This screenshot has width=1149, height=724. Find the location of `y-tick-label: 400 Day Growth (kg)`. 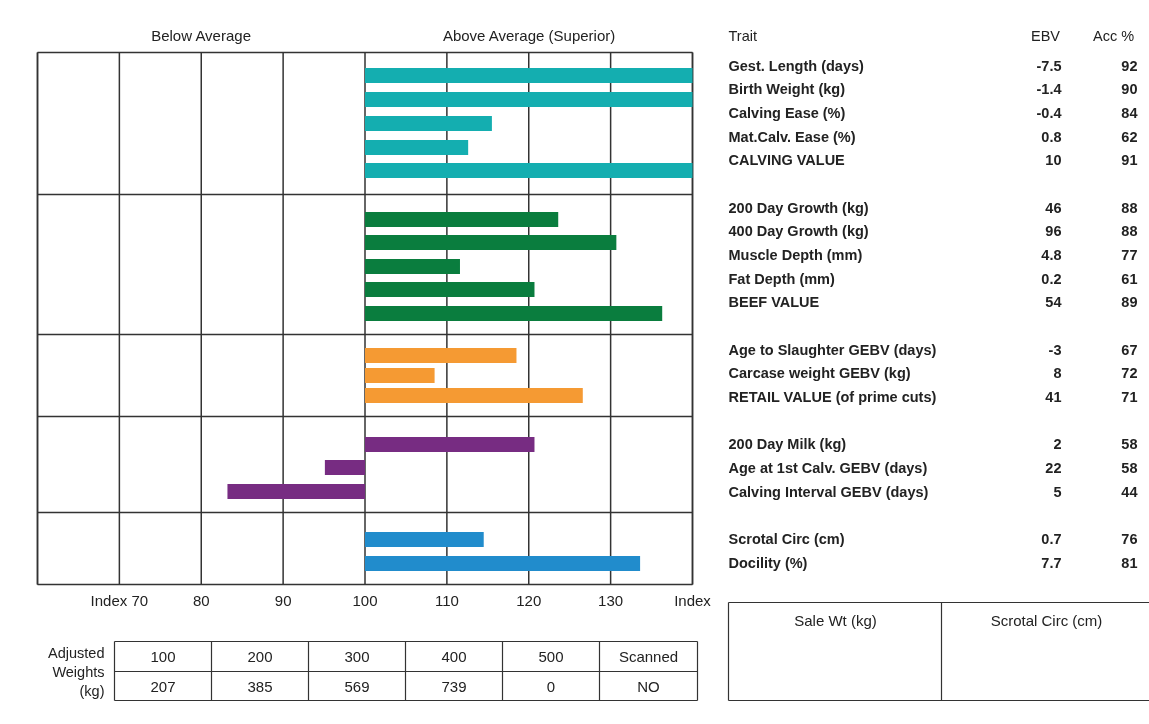

y-tick-label: 400 Day Growth (kg) is located at coordinates (798, 230).